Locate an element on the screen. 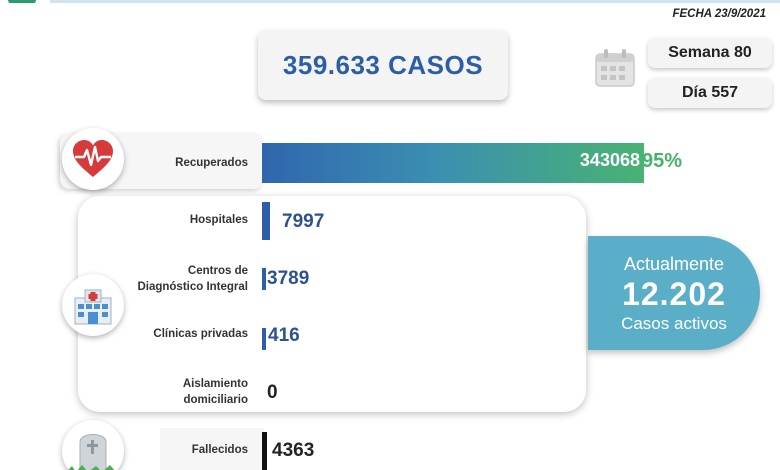  aislamiento-label: Aislamiento domiciliario is located at coordinates (215, 392).